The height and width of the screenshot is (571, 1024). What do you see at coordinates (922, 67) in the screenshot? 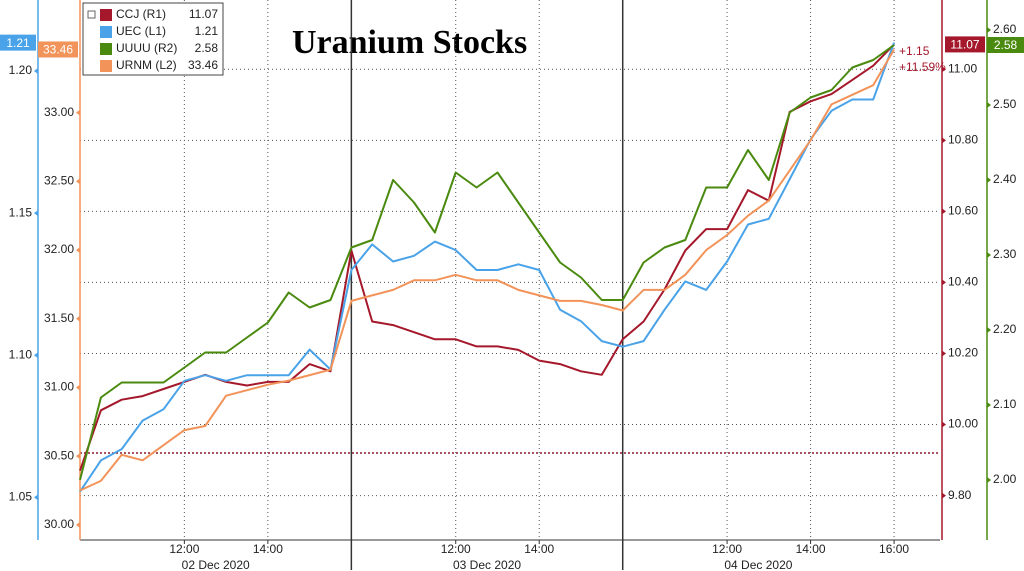
I see `annotation: +11.59%` at bounding box center [922, 67].